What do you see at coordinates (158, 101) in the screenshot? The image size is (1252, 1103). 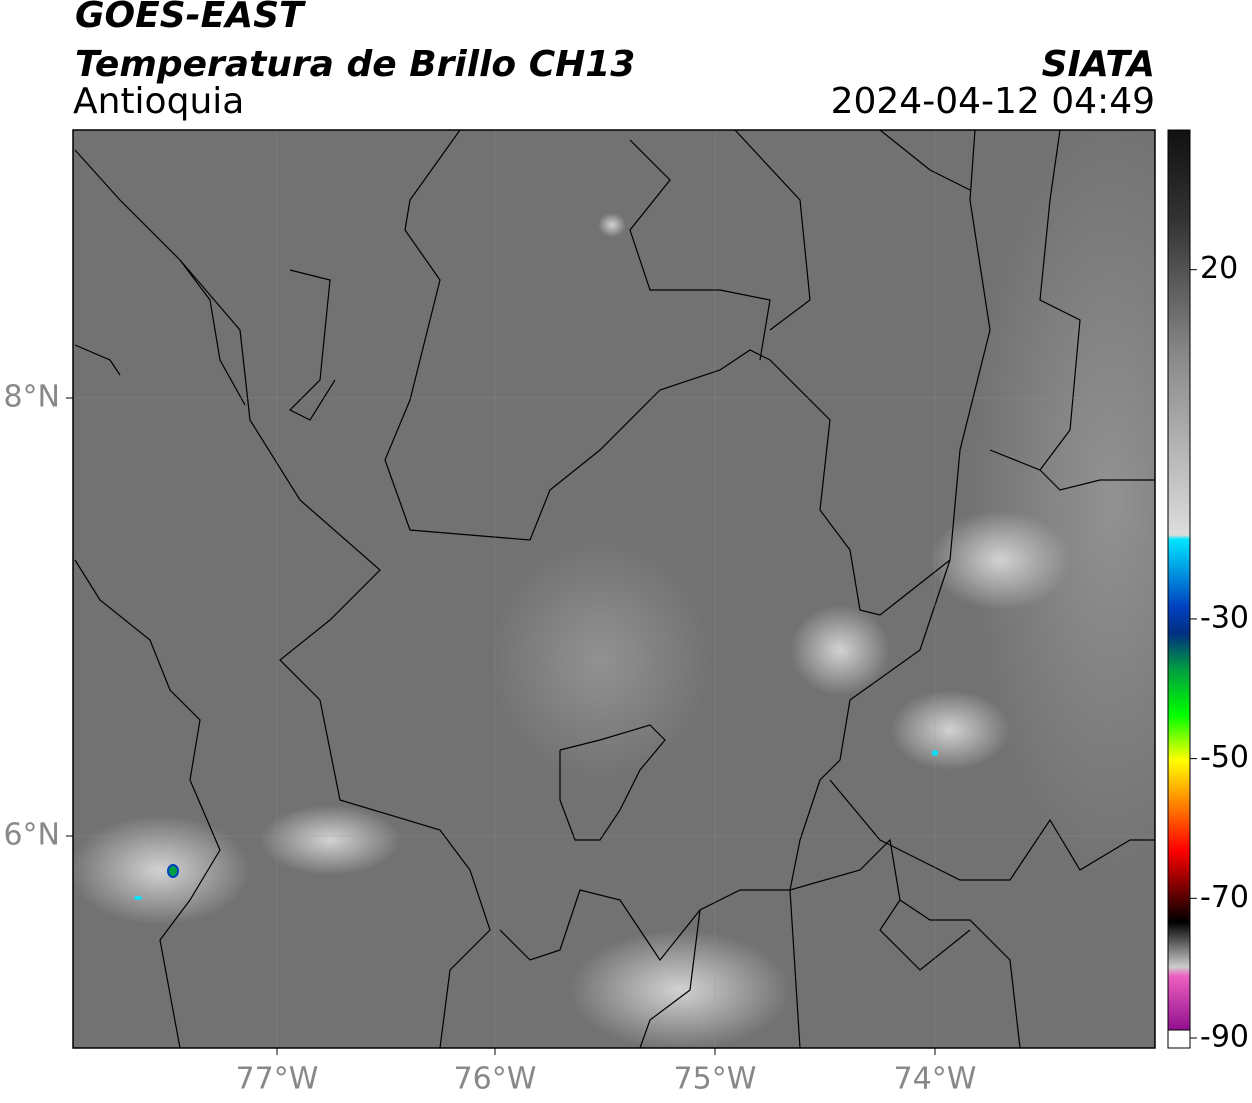 I see `region: Antioquia` at bounding box center [158, 101].